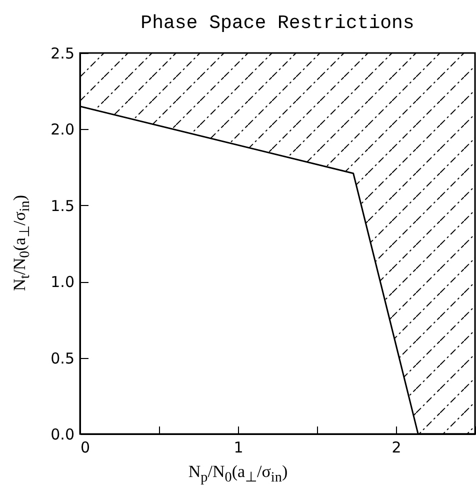 The height and width of the screenshot is (494, 476). Describe the element at coordinates (62, 129) in the screenshot. I see `y-tick-label: 2.0` at that location.